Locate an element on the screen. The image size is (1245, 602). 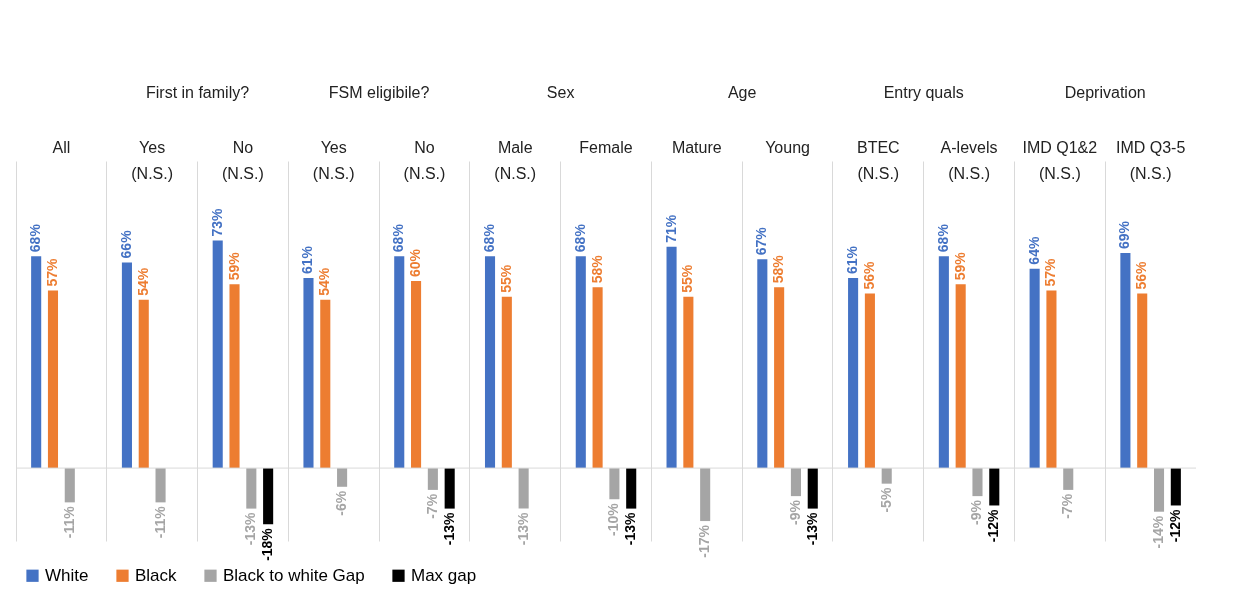
legend-label: Max gap is located at coordinates (444, 575).